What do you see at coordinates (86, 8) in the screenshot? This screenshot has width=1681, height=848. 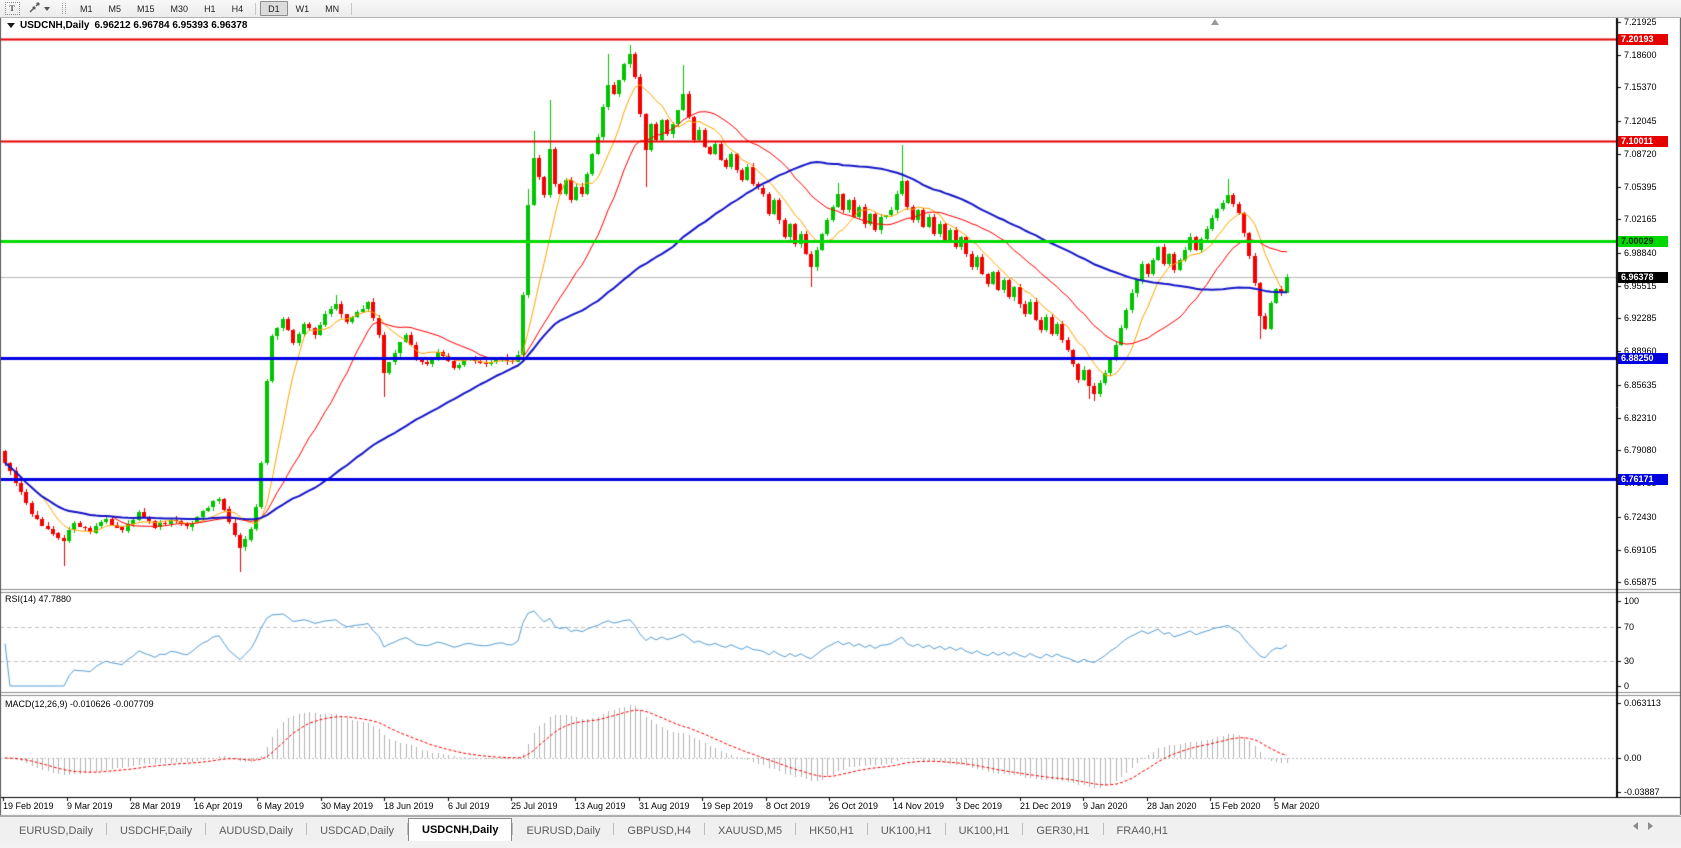 I see `timeframe-button-m1: M1` at bounding box center [86, 8].